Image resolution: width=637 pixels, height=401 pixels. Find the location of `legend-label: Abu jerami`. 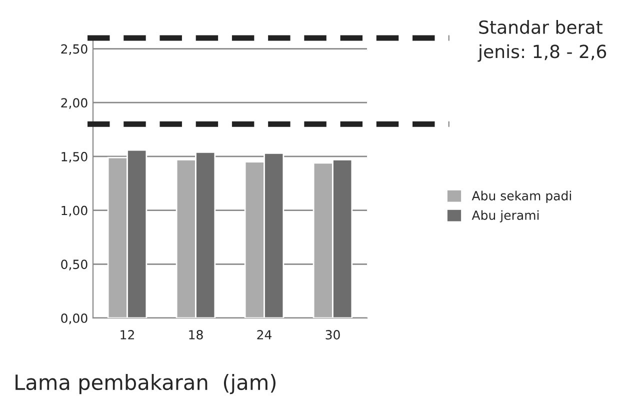

legend-label: Abu jerami is located at coordinates (505, 216).